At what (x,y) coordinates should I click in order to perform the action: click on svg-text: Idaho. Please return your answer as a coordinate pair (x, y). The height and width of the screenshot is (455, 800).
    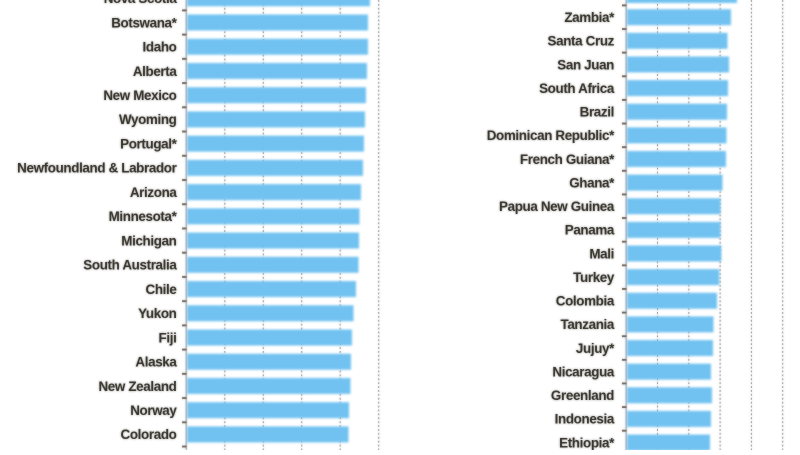
    Looking at the image, I should click on (160, 47).